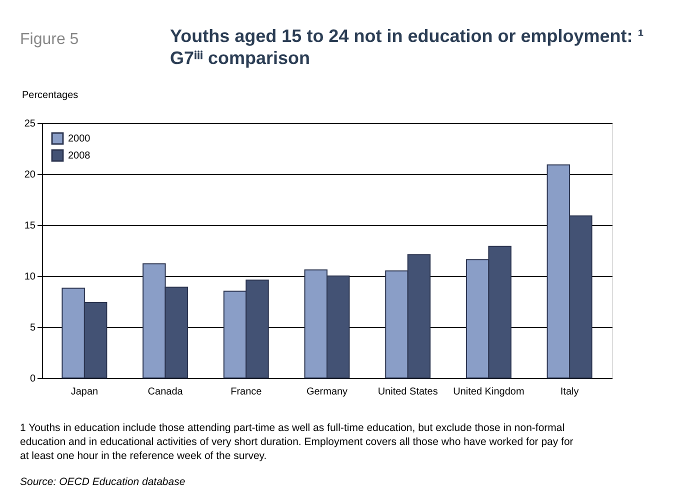  I want to click on y-tick-label: 5, so click(33, 328).